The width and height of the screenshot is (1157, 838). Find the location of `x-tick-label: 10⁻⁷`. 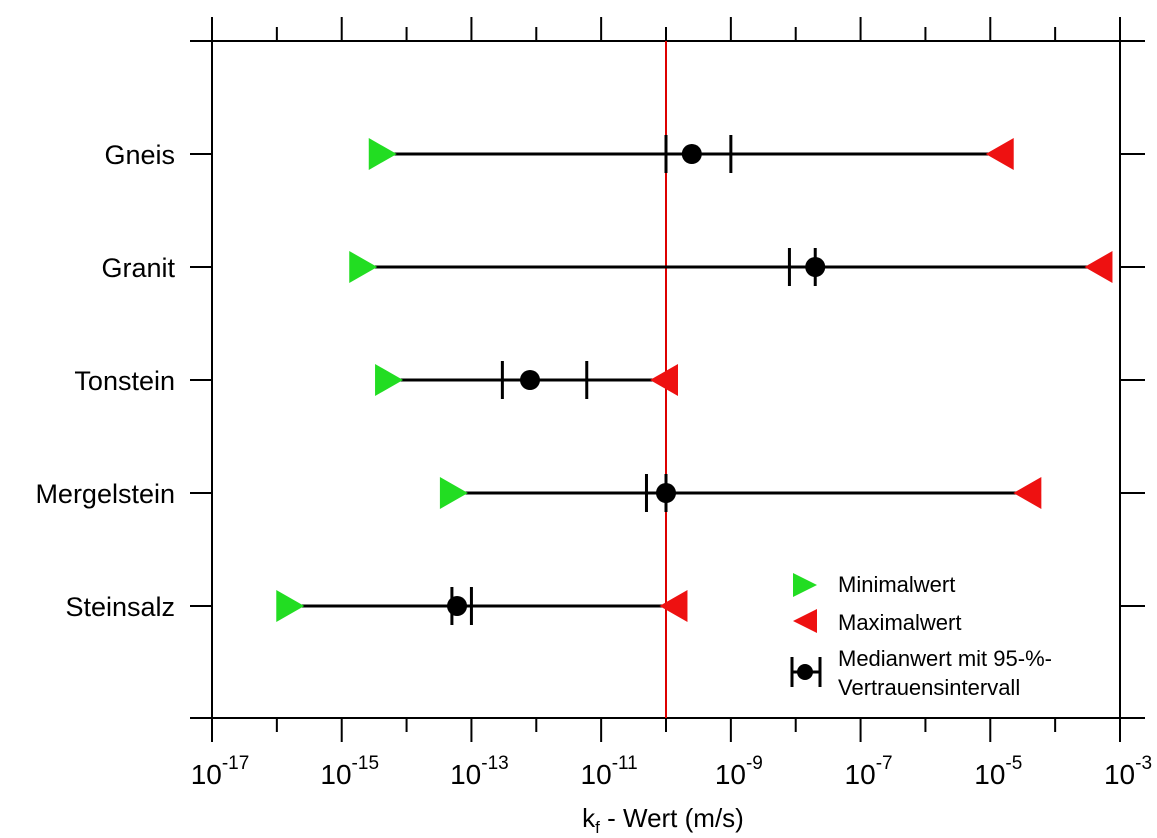

x-tick-label: 10⁻⁷ is located at coordinates (869, 771).